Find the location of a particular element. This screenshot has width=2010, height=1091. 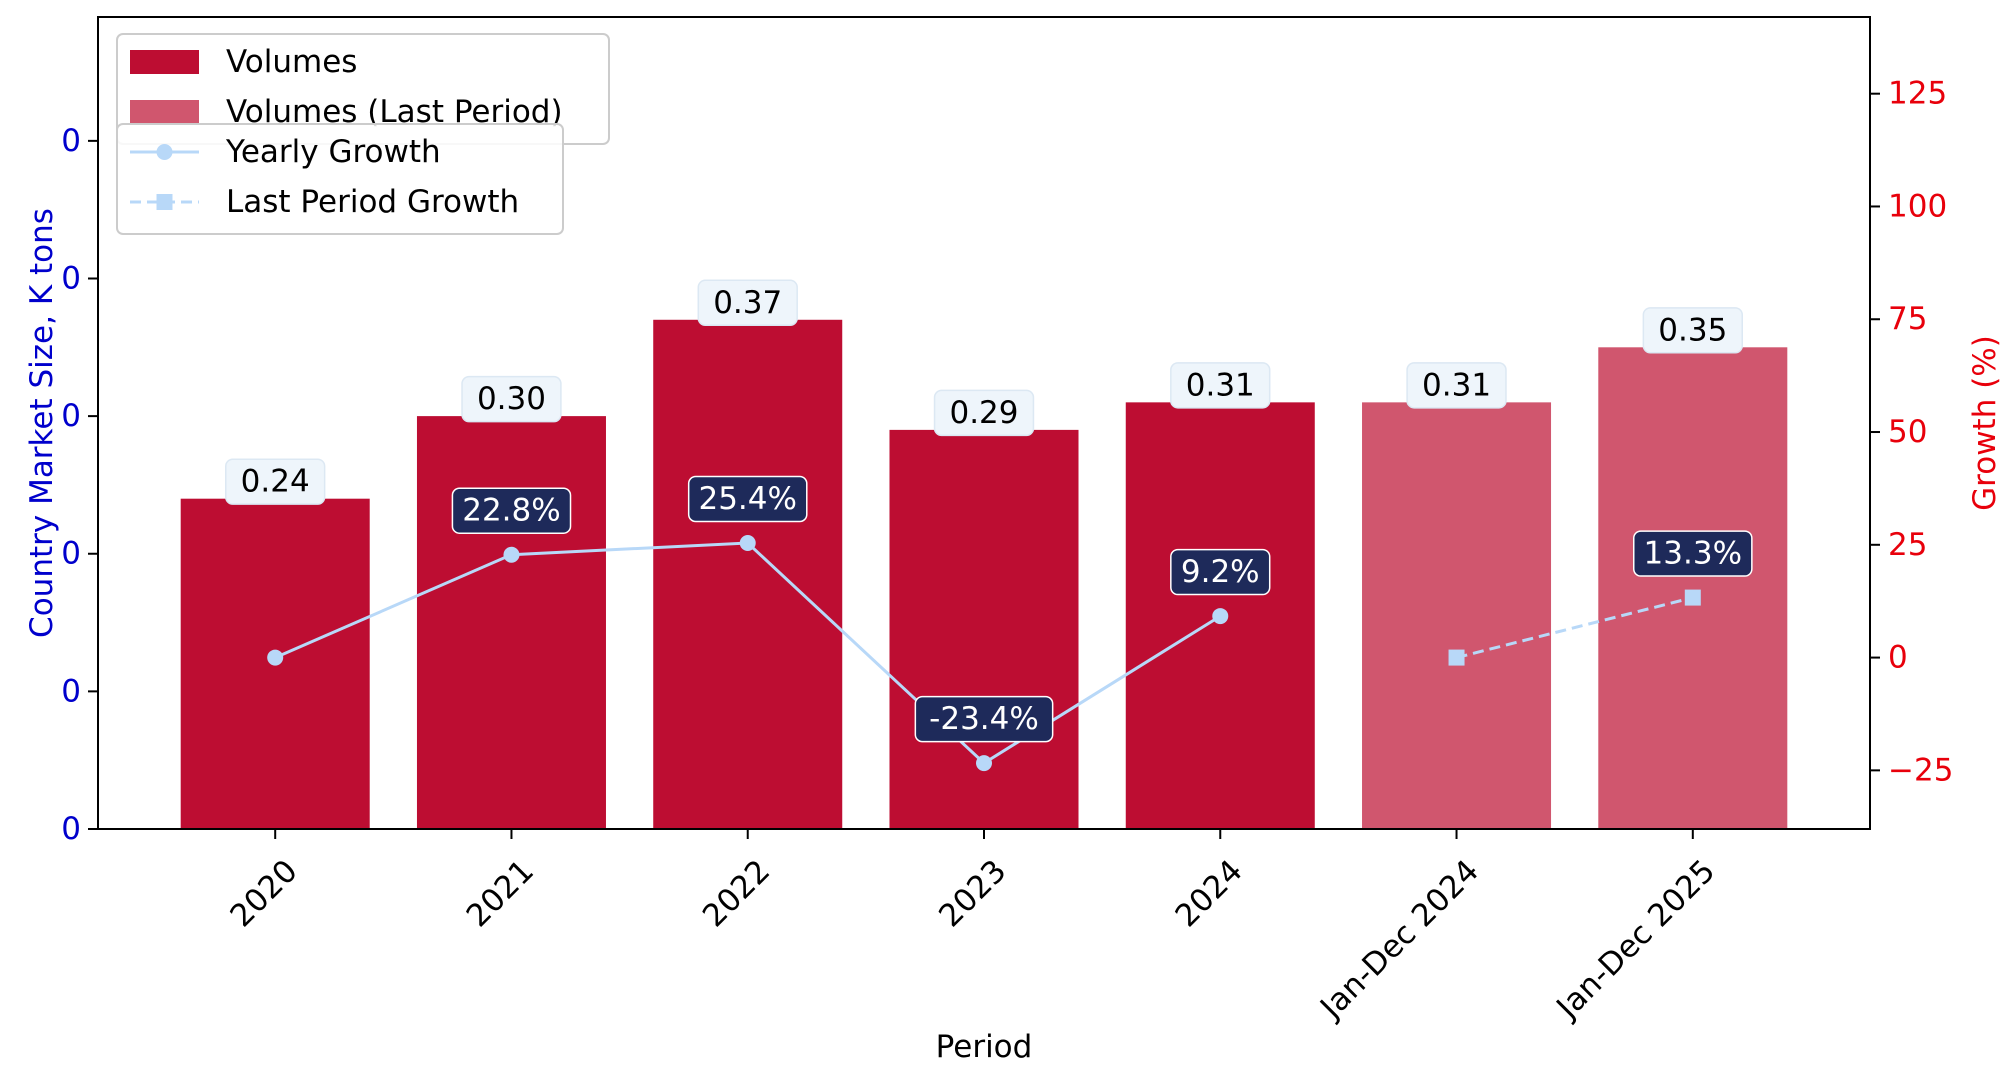

bar-value-label-3: 0.29 is located at coordinates (983, 413).